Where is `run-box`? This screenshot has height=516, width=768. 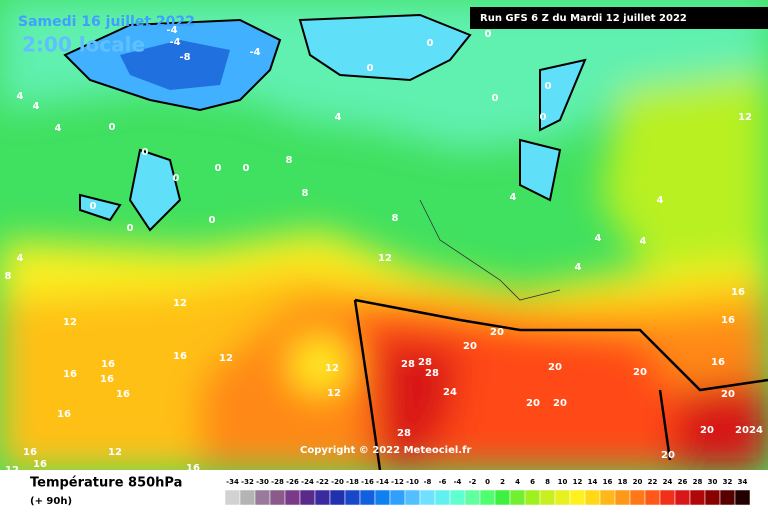
run-box is located at coordinates (619, 18).